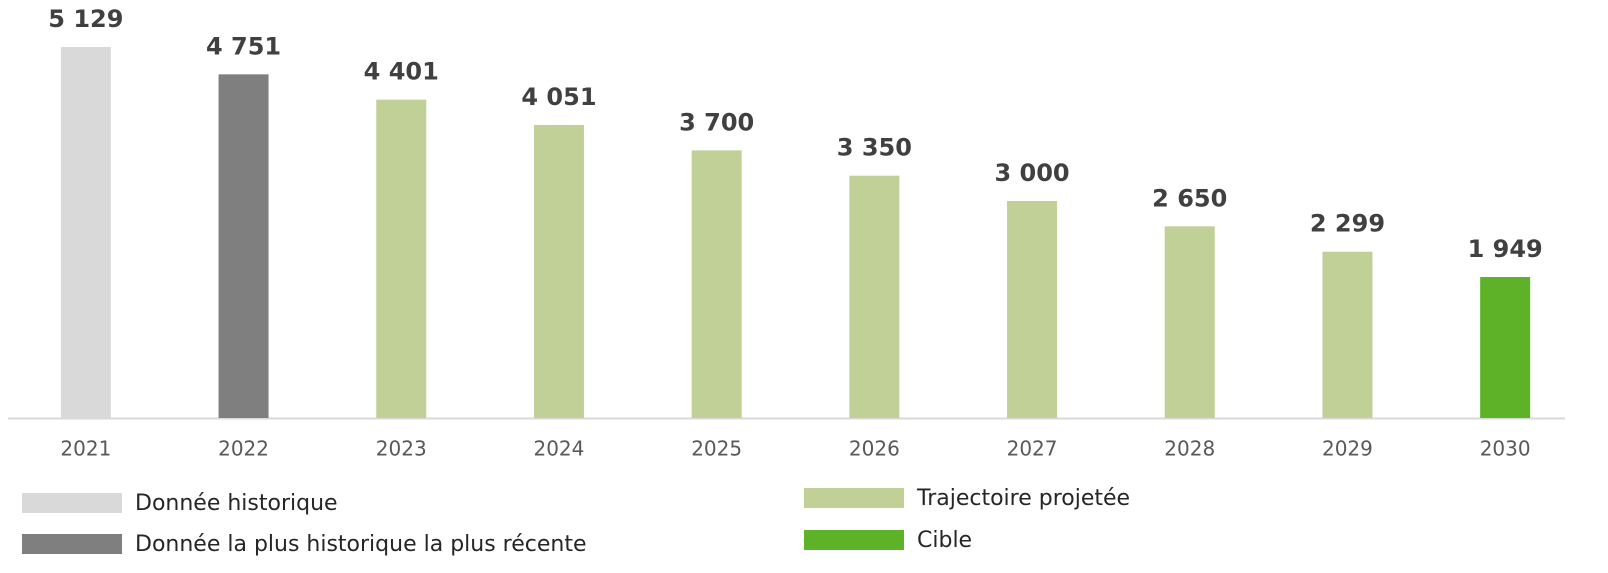 This screenshot has width=1608, height=573. Describe the element at coordinates (558, 449) in the screenshot. I see `x-tick-label: 2024` at that location.